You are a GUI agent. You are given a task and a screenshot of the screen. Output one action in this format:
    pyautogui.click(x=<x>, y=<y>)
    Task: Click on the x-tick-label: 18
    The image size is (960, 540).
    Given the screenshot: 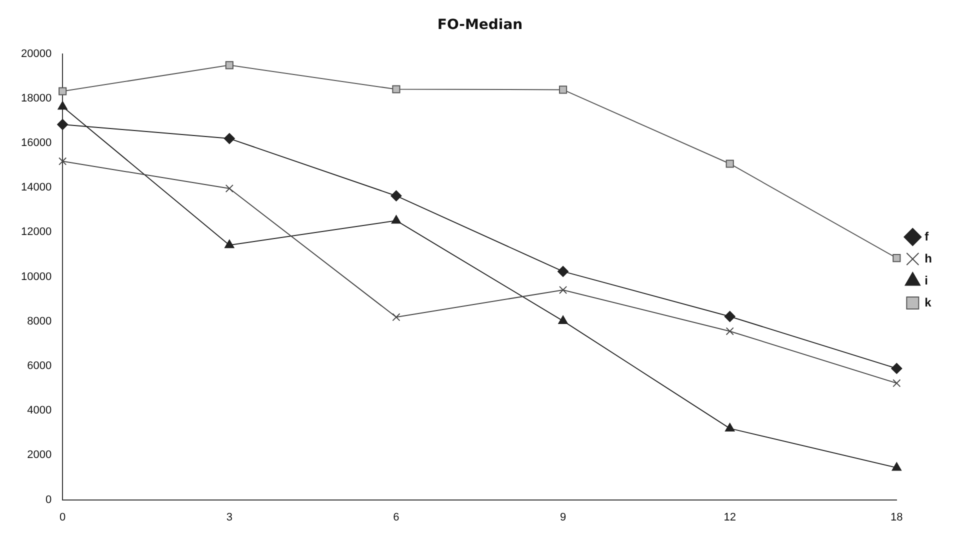 What is the action you would take?
    pyautogui.click(x=896, y=517)
    